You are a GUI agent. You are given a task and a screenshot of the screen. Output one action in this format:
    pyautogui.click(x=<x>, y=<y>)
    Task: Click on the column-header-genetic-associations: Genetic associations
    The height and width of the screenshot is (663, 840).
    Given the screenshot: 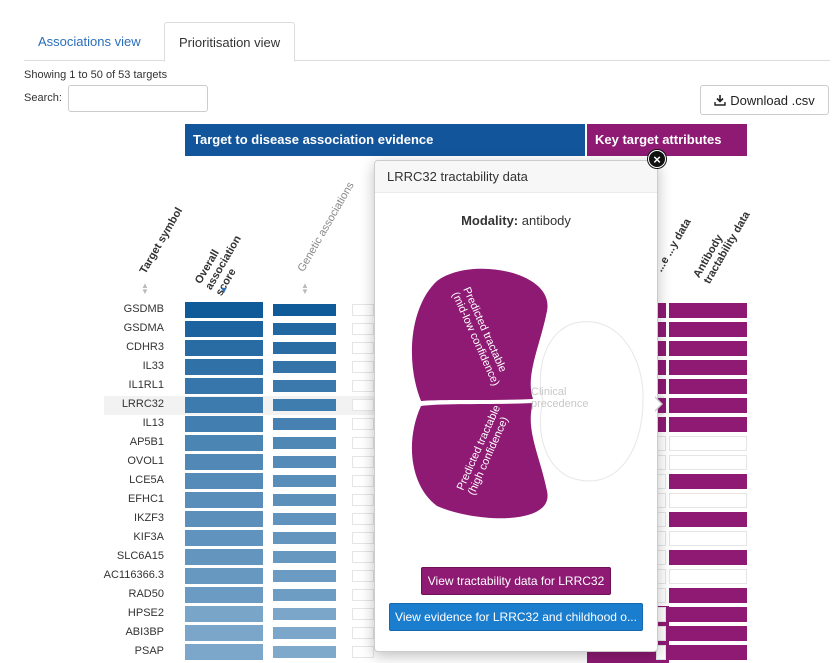 What is the action you would take?
    pyautogui.click(x=326, y=227)
    